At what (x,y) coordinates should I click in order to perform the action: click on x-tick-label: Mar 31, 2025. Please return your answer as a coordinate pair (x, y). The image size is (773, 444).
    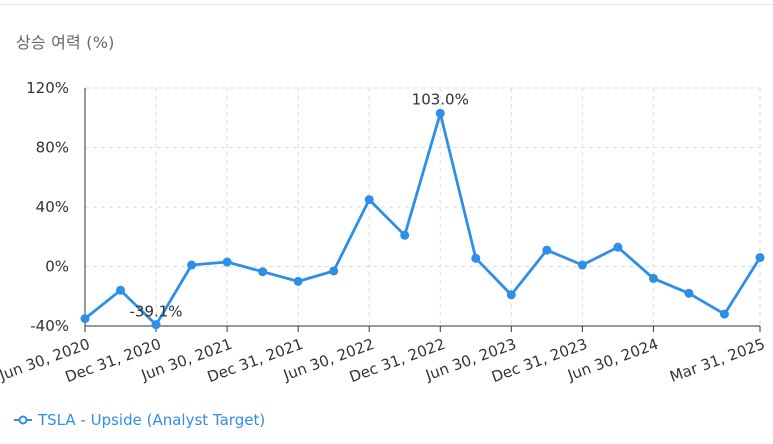
    Looking at the image, I should click on (717, 360).